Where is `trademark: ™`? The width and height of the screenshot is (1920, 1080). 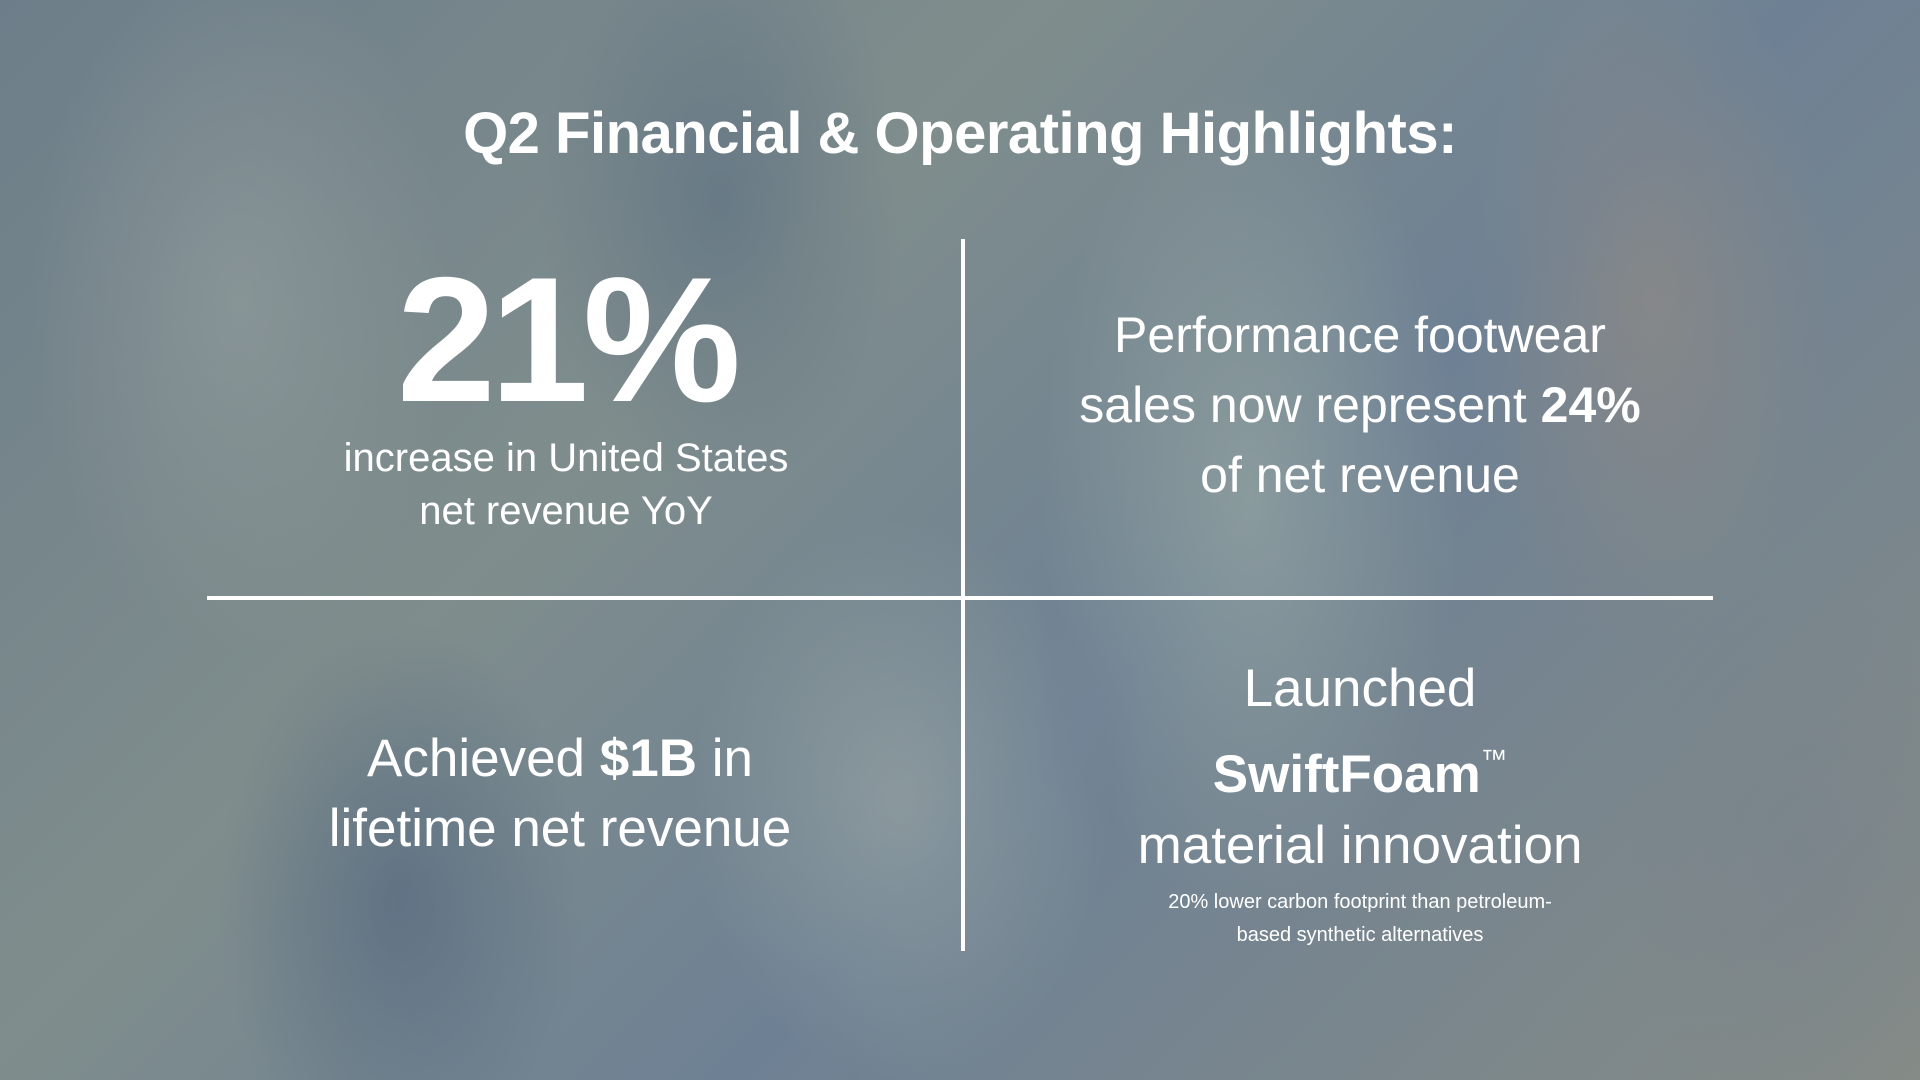 trademark: ™ is located at coordinates (1494, 759).